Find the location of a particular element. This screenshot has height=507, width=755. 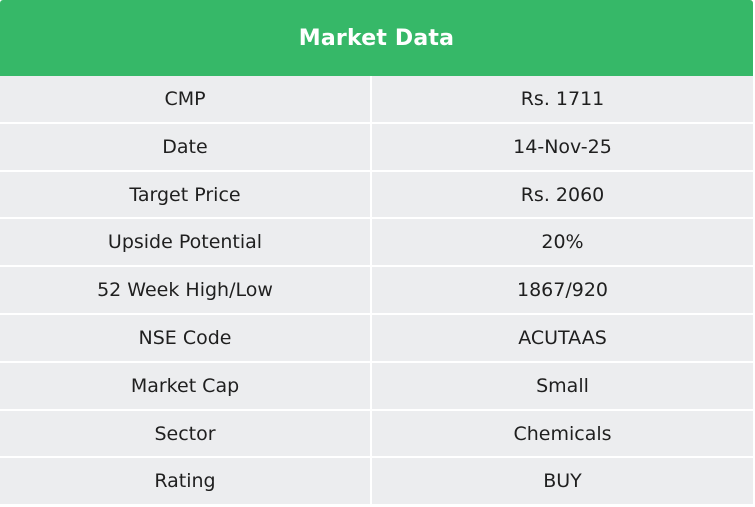

table-row: Target Price Rs. 2060 is located at coordinates (376, 195).